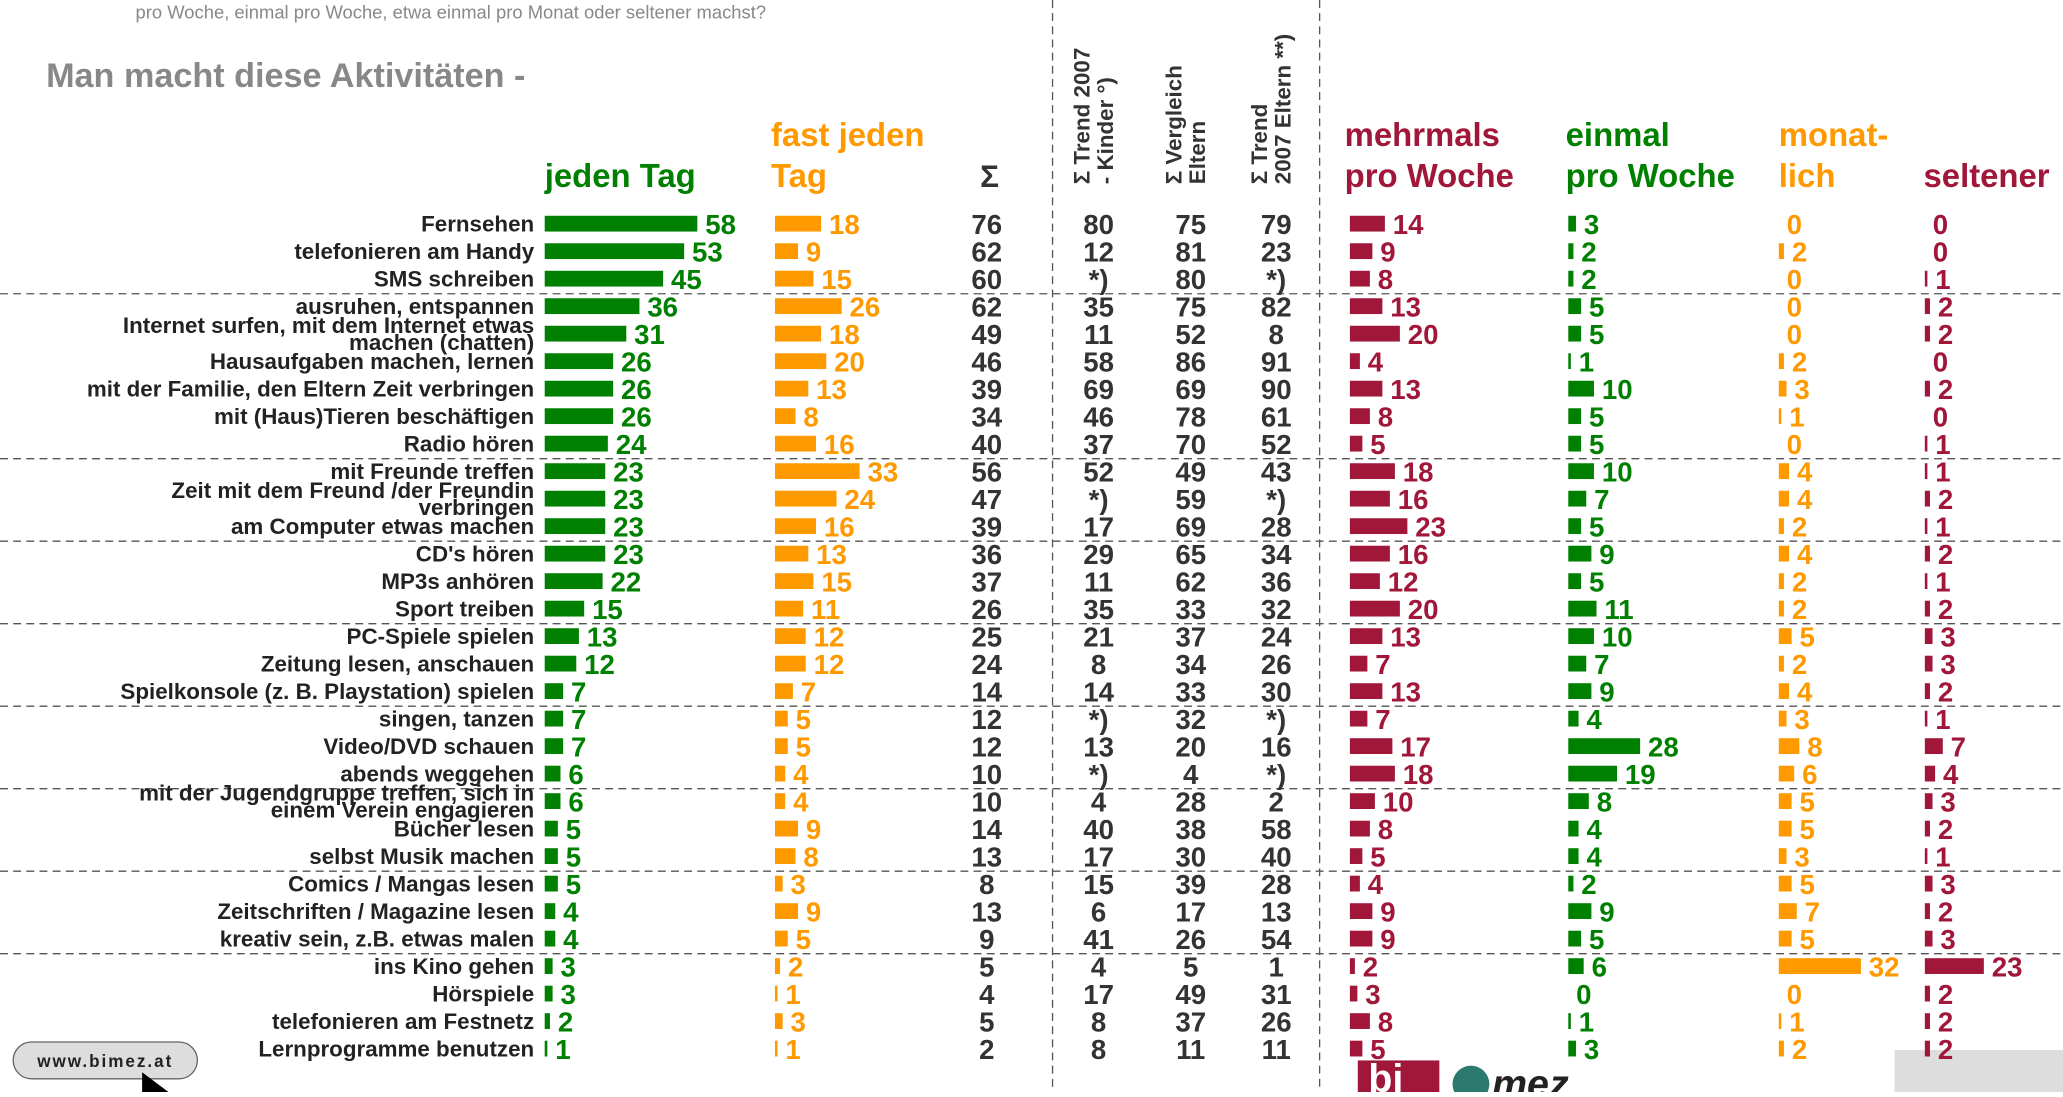 This screenshot has width=2063, height=1097. Describe the element at coordinates (454, 966) in the screenshot. I see `row-label: ins Kino gehen` at that location.